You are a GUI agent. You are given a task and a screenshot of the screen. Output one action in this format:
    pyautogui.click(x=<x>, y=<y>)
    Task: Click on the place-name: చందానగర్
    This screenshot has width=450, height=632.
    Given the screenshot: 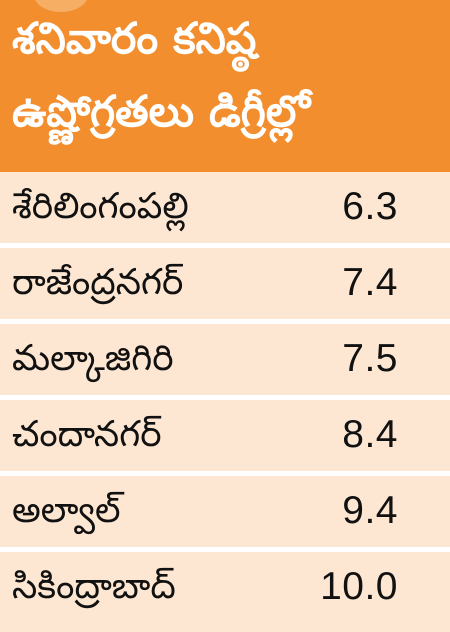 What is the action you would take?
    pyautogui.click(x=87, y=434)
    